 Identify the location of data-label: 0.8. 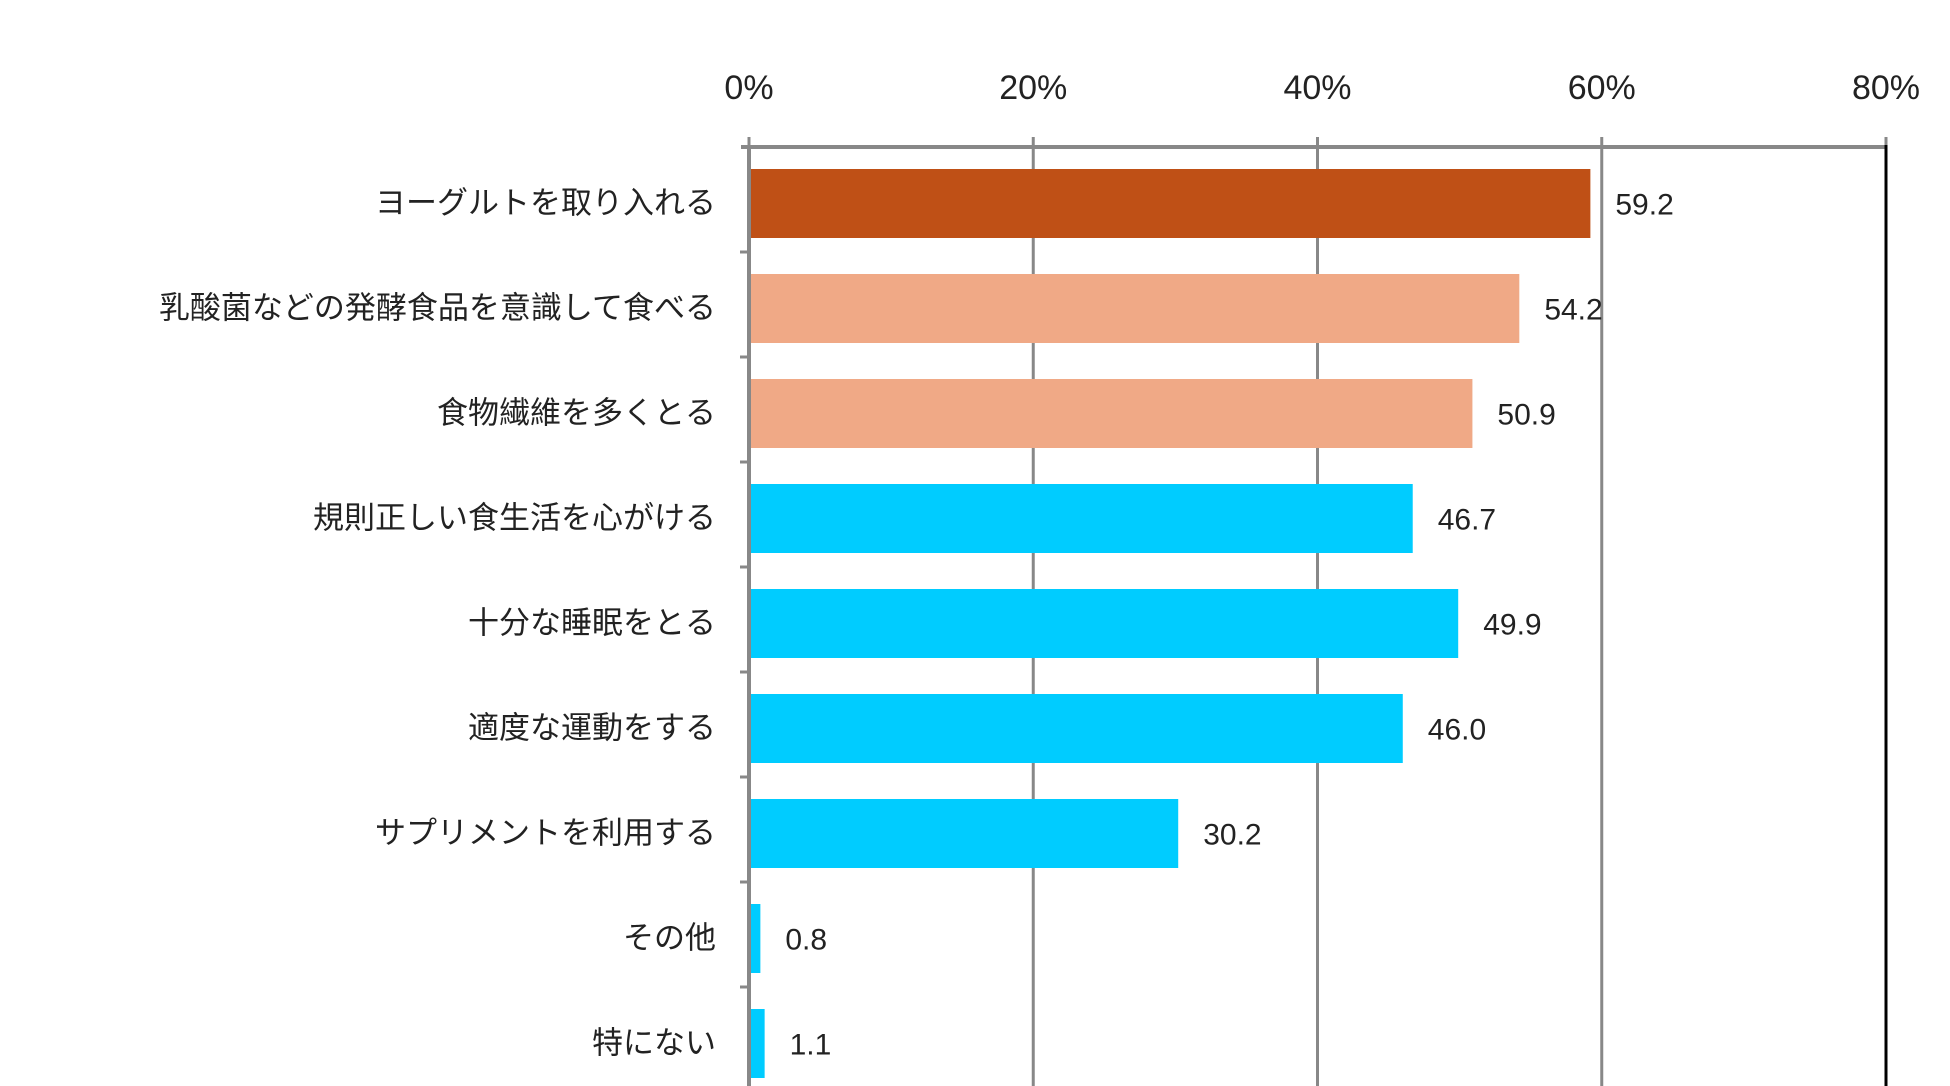
(806, 940).